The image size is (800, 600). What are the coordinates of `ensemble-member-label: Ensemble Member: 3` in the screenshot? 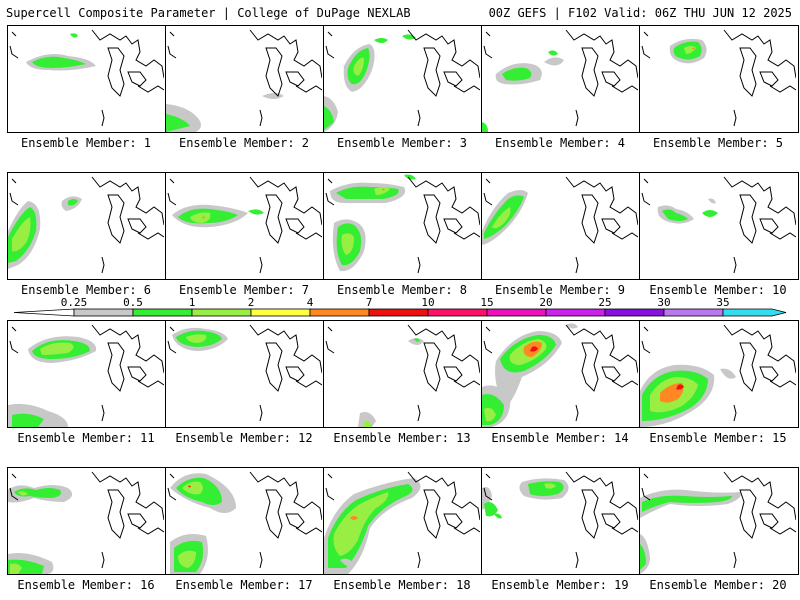 It's located at (402, 143).